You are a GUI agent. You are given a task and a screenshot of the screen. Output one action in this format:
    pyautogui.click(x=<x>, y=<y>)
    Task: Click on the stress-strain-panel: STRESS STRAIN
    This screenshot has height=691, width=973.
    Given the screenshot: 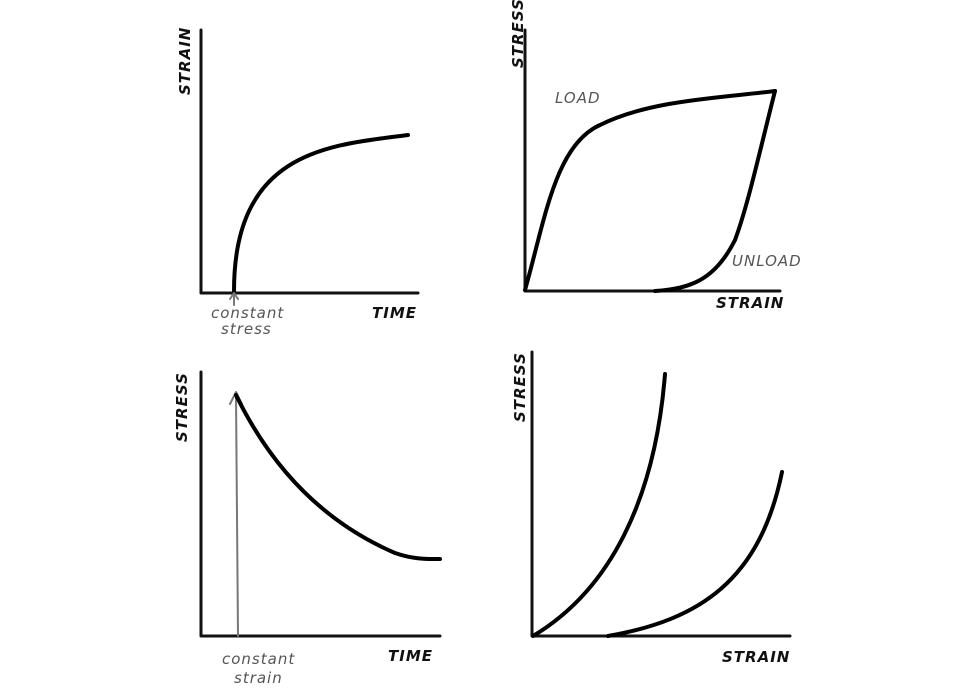 What is the action you would take?
    pyautogui.click(x=651, y=508)
    